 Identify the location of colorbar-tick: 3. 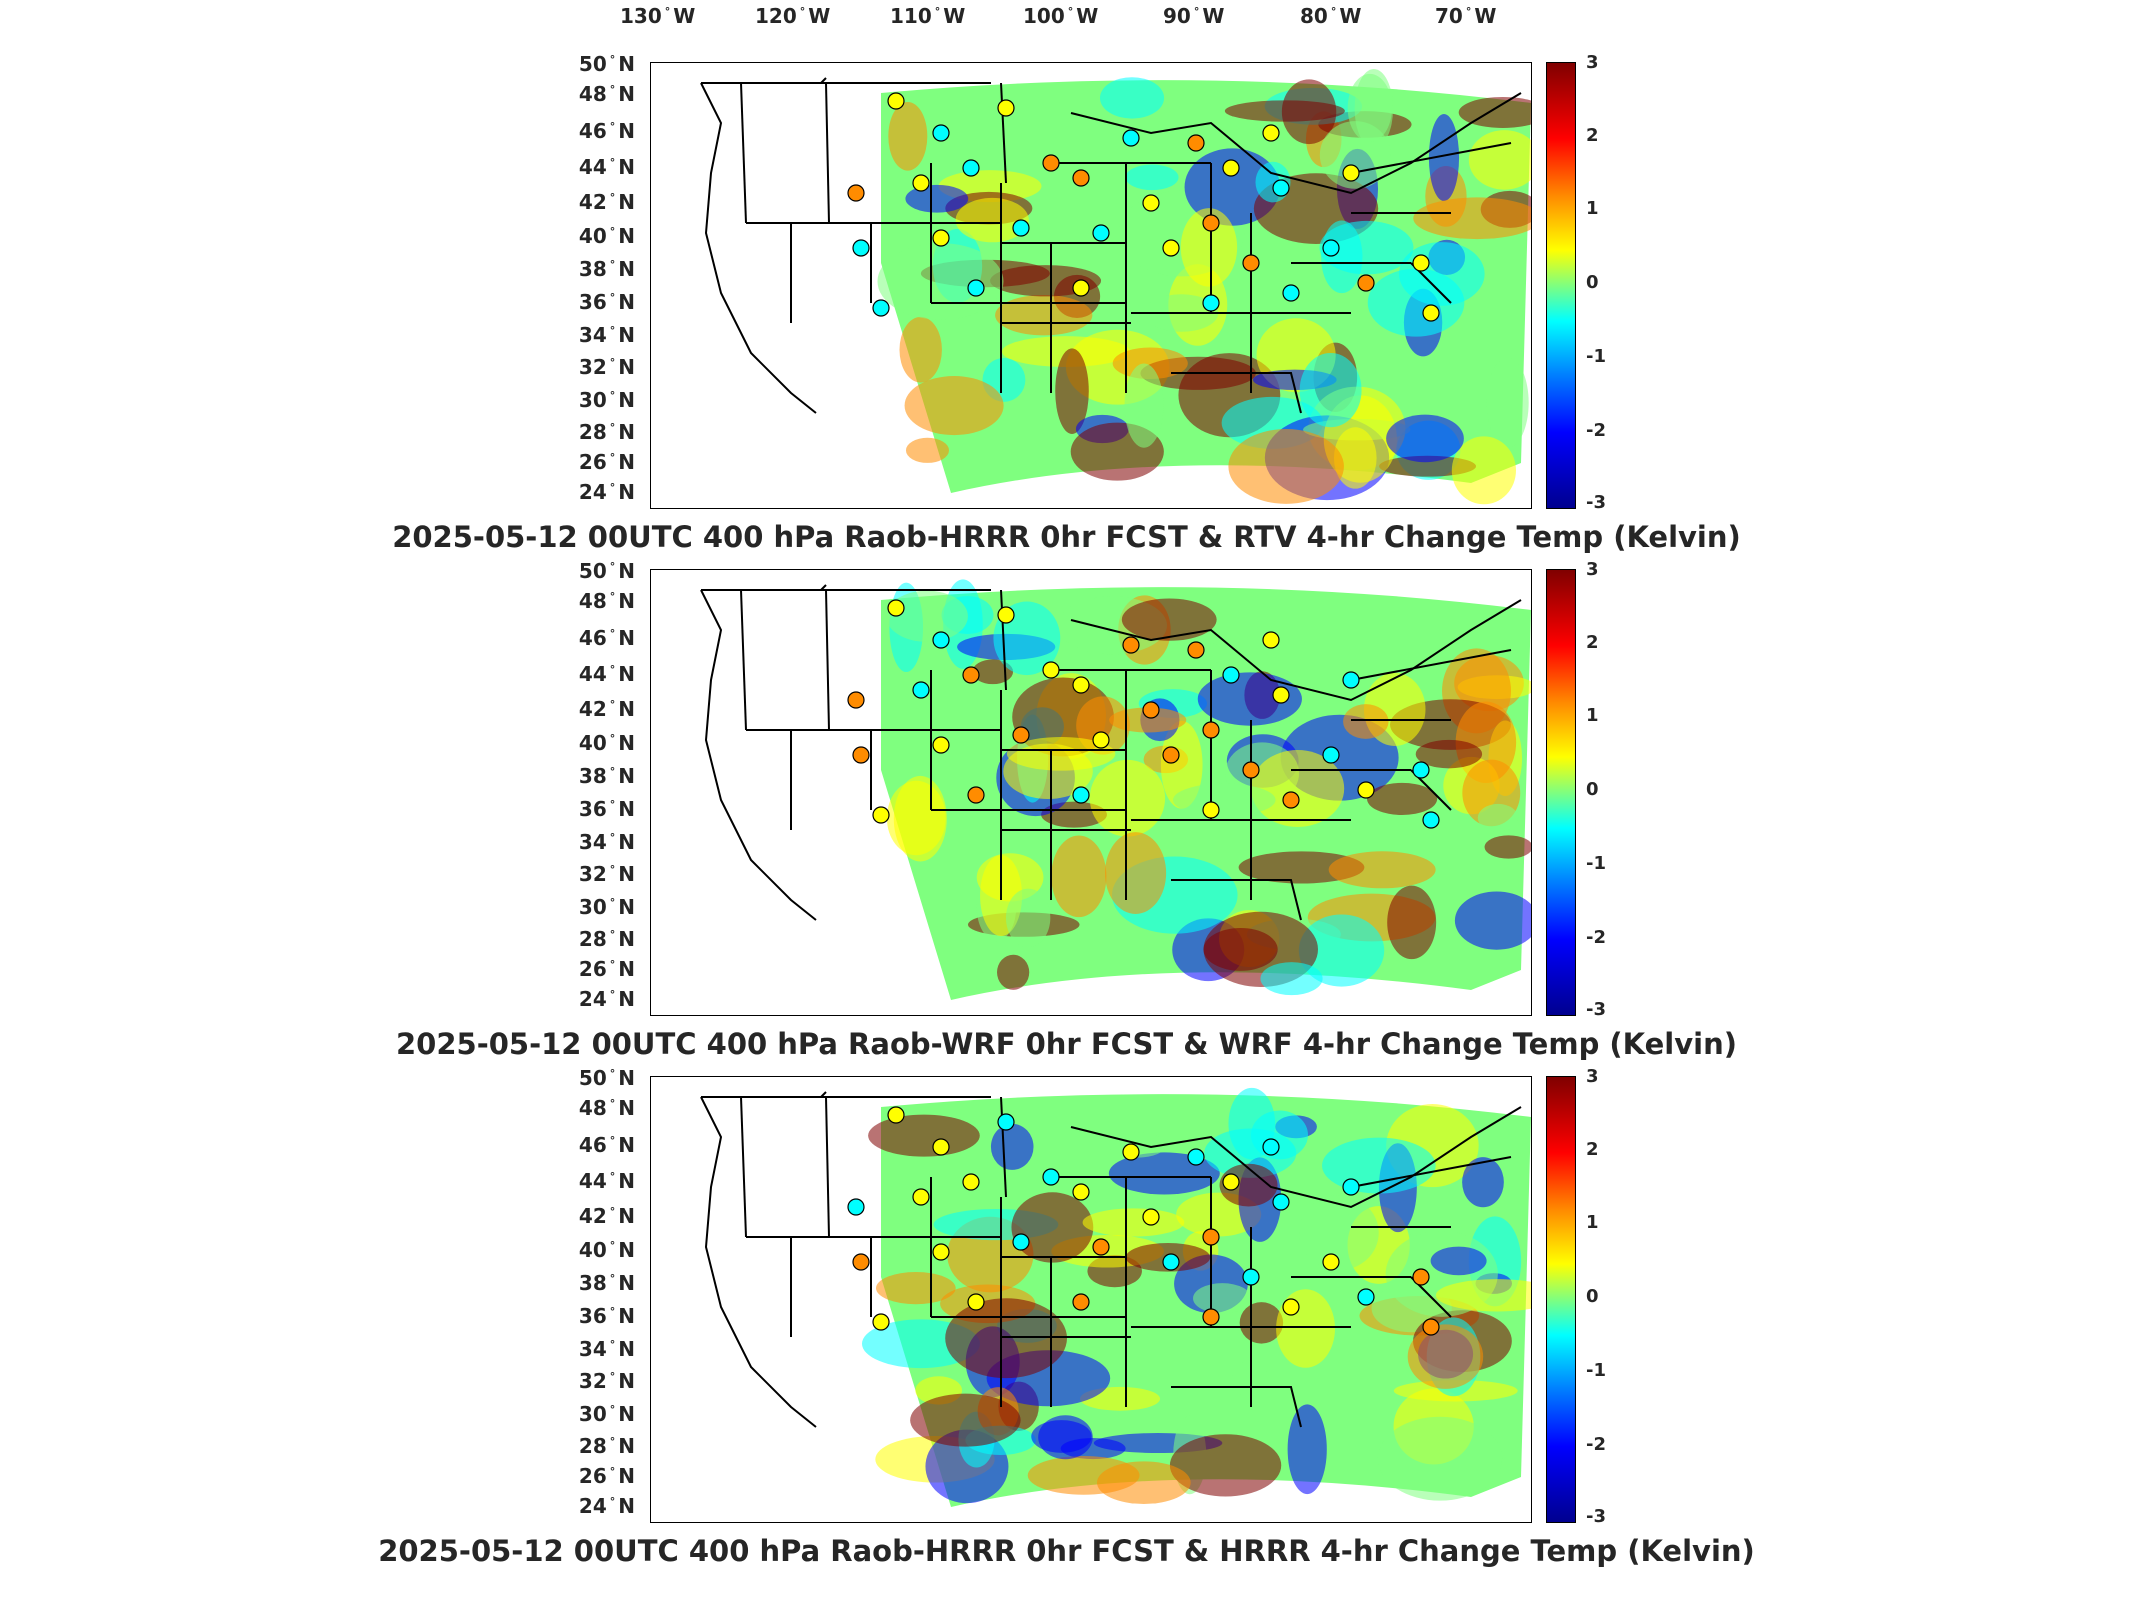
(1592, 1076).